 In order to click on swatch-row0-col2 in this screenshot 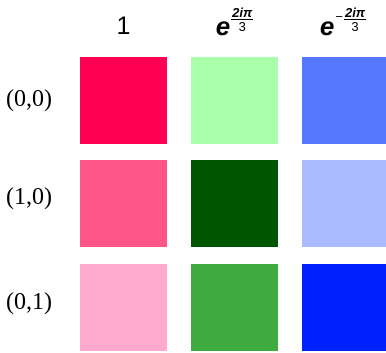, I will do `click(344, 100)`.